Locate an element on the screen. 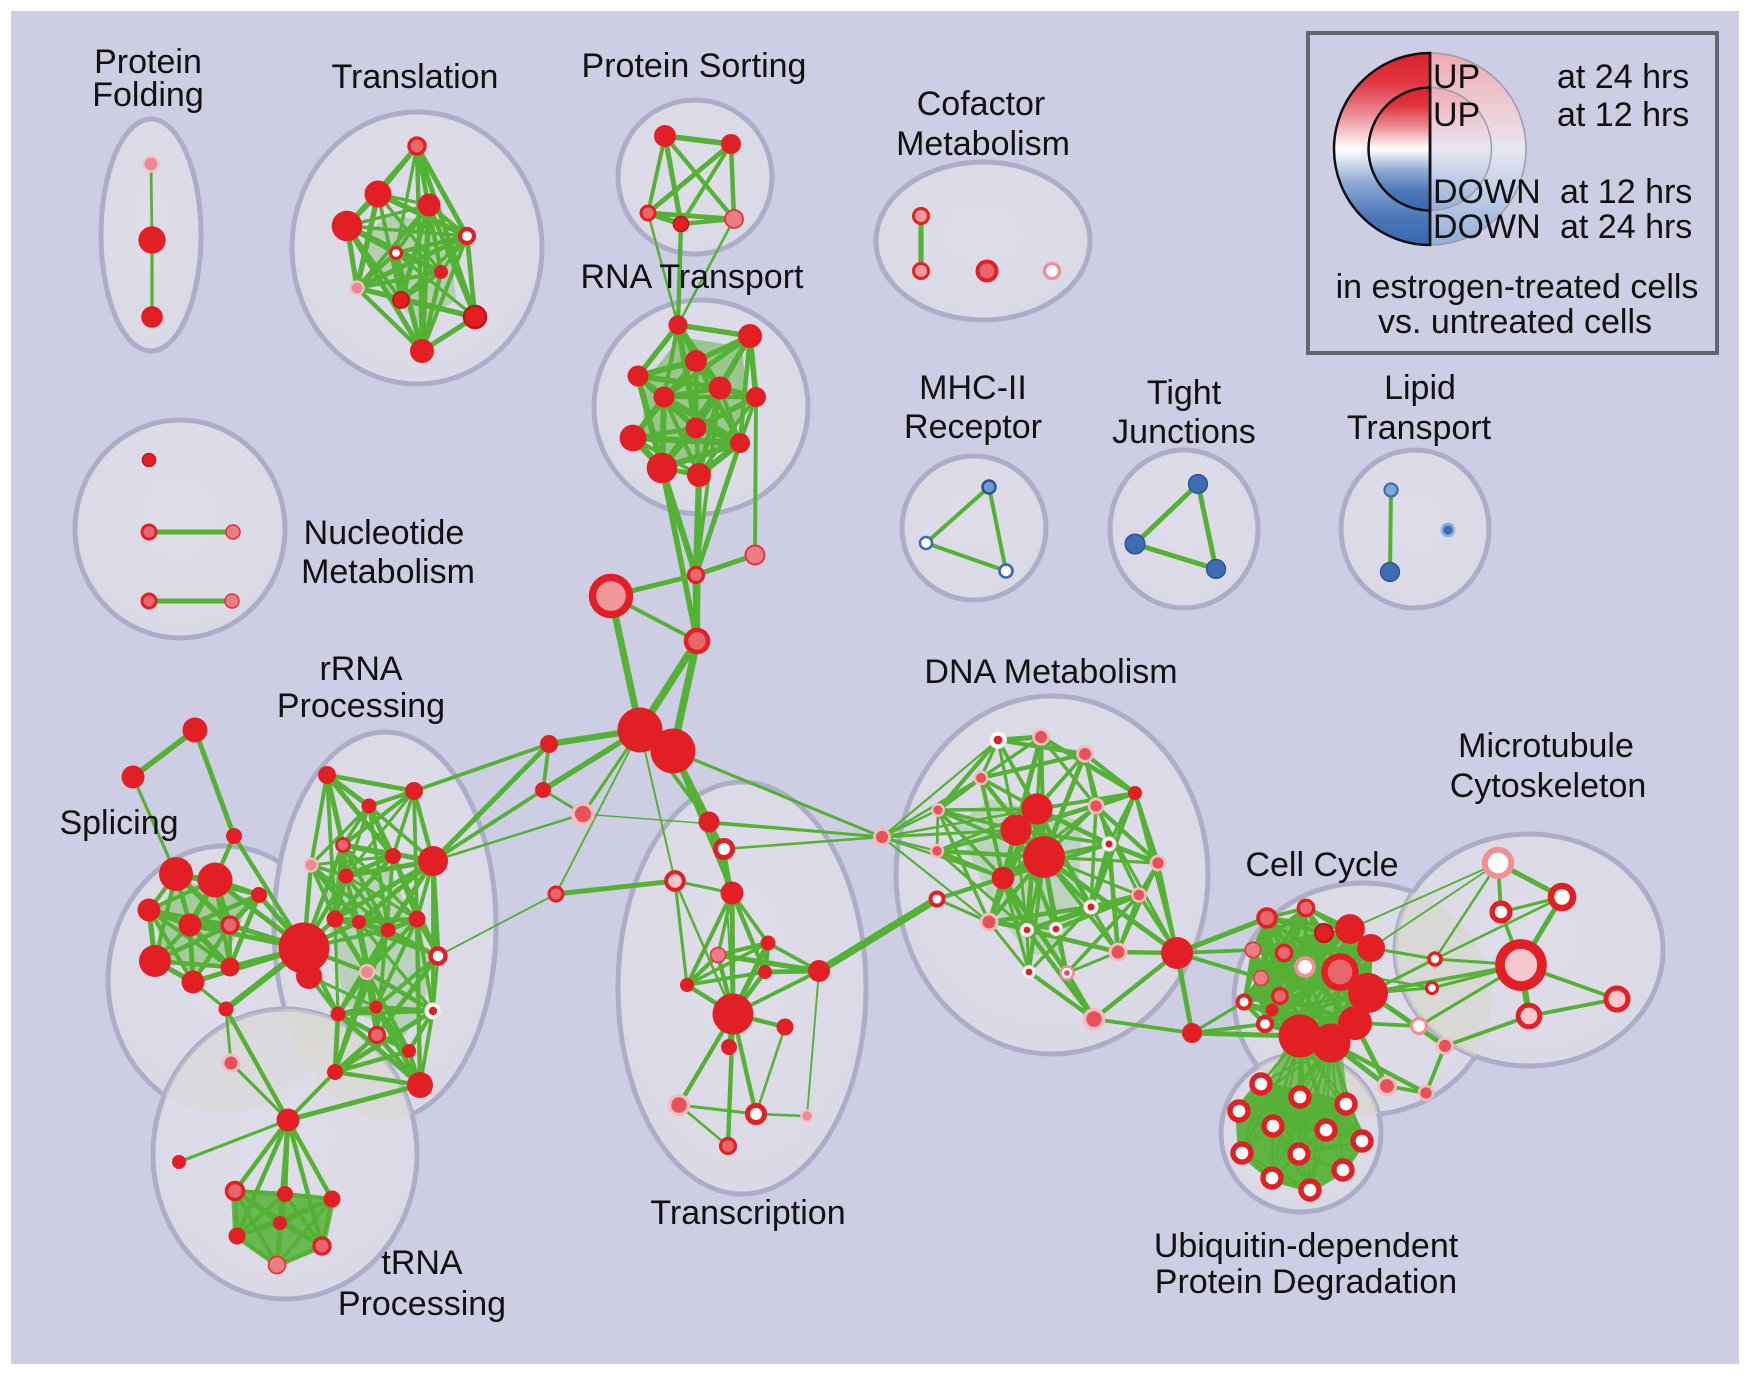 The width and height of the screenshot is (1750, 1376). svg-text: Receptor is located at coordinates (973, 427).